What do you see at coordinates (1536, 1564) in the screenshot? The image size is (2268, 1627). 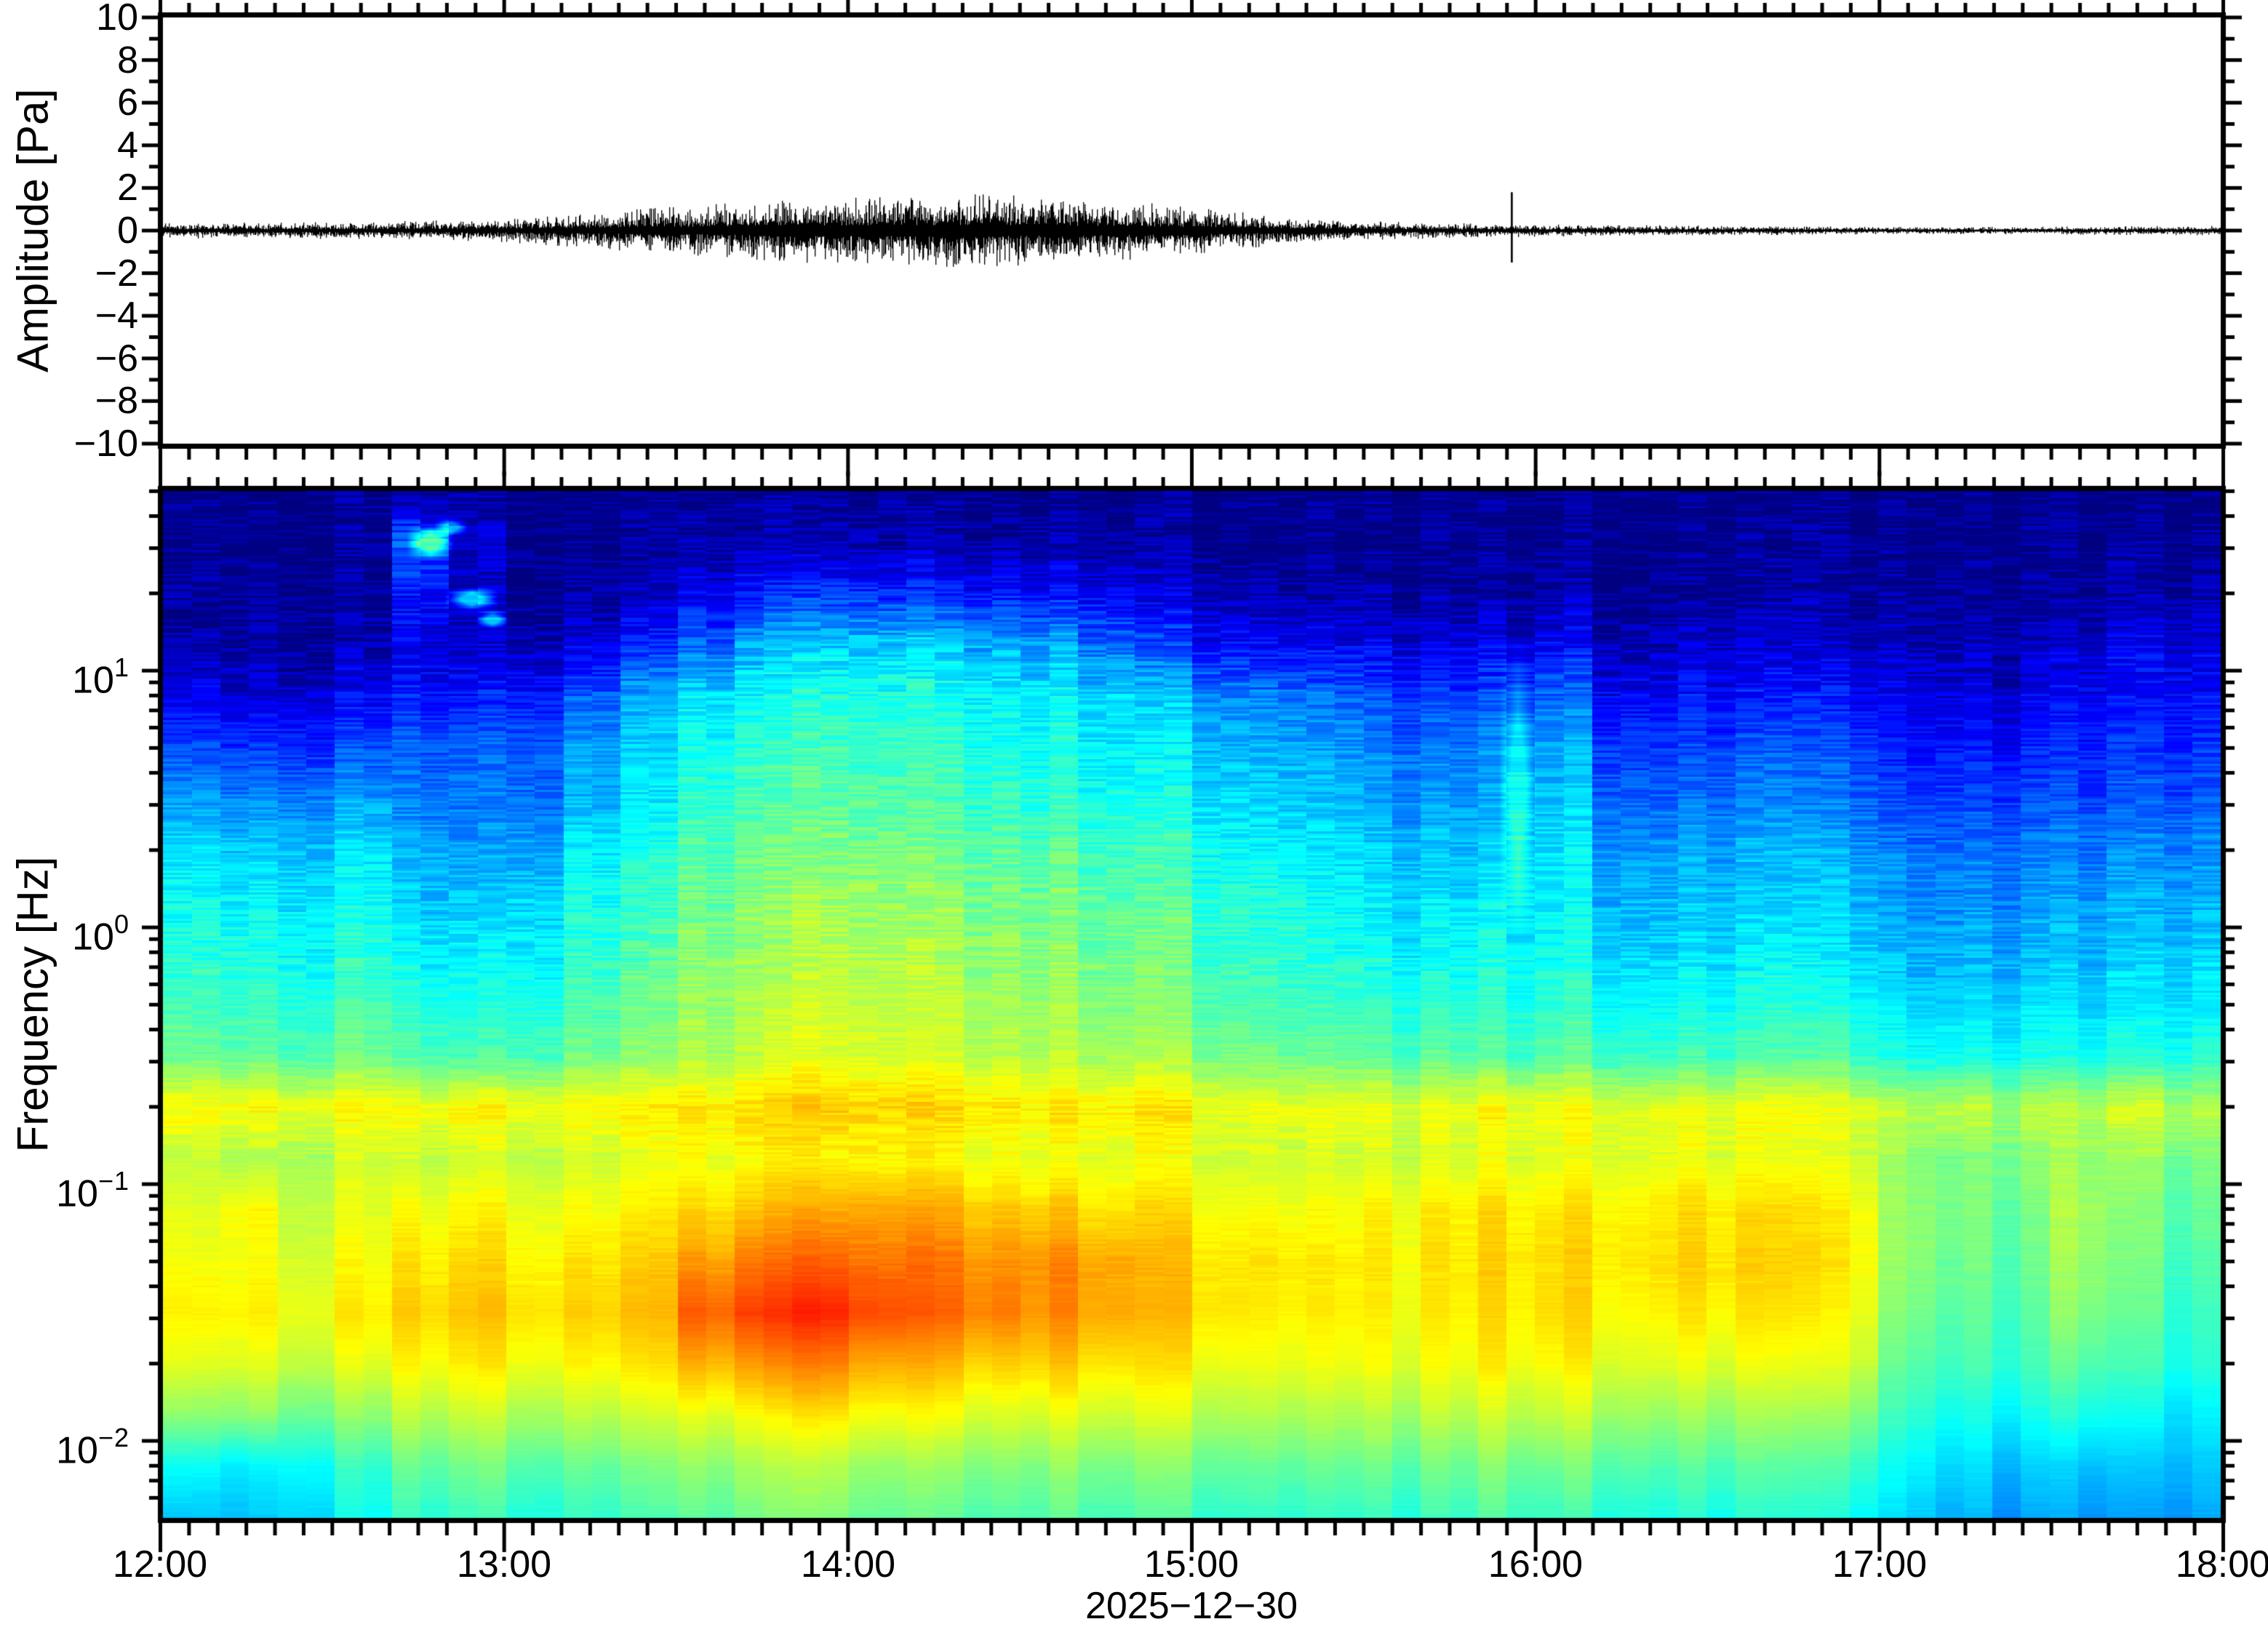 I see `time-tick-1600: 16:00` at bounding box center [1536, 1564].